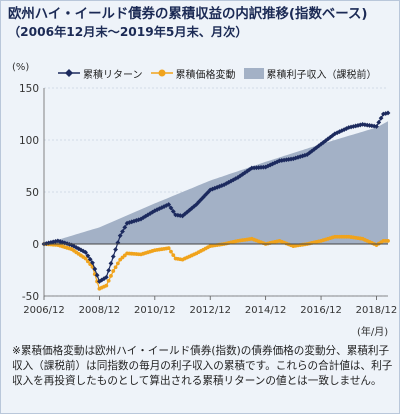  Describe the element at coordinates (128, 32) in the screenshot. I see `chart-subtitle: （2006年12月末～2019年5月末、月次）` at that location.